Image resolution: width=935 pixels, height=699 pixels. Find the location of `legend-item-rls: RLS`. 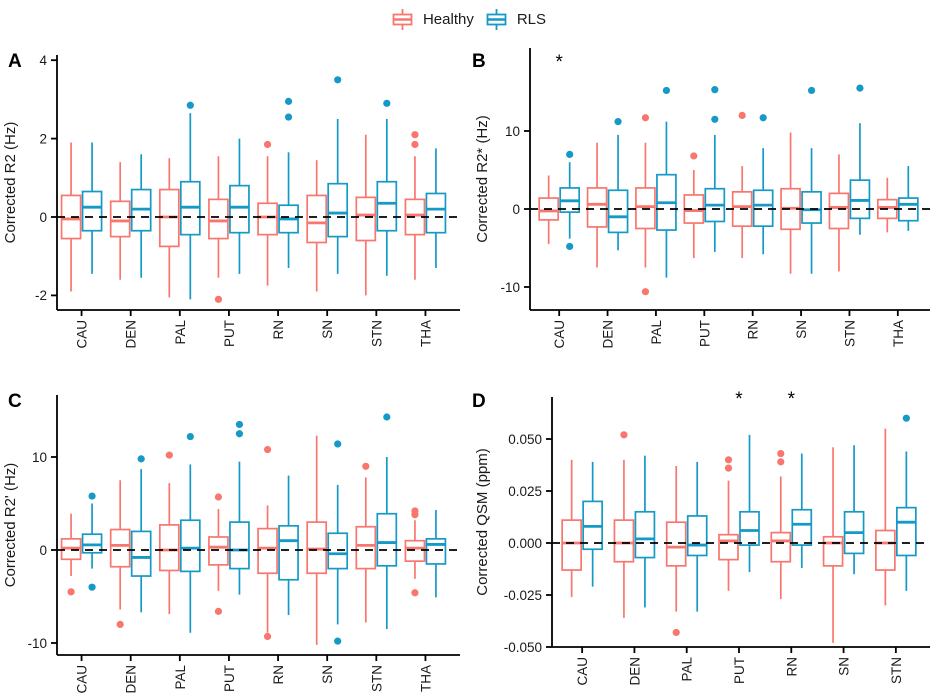

legend-item-rls: RLS is located at coordinates (514, 19).